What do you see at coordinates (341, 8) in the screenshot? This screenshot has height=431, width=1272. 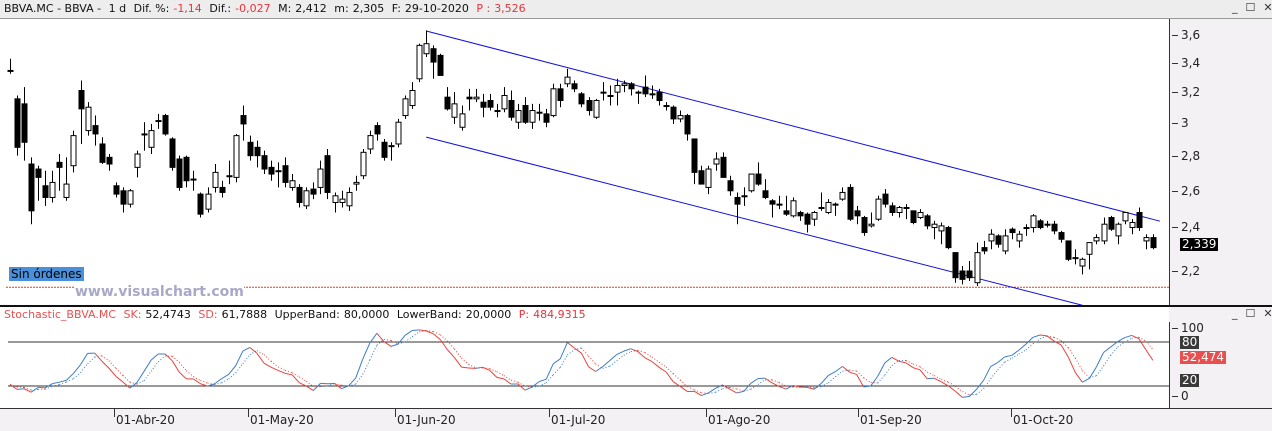 I see `min-label: m:` at bounding box center [341, 8].